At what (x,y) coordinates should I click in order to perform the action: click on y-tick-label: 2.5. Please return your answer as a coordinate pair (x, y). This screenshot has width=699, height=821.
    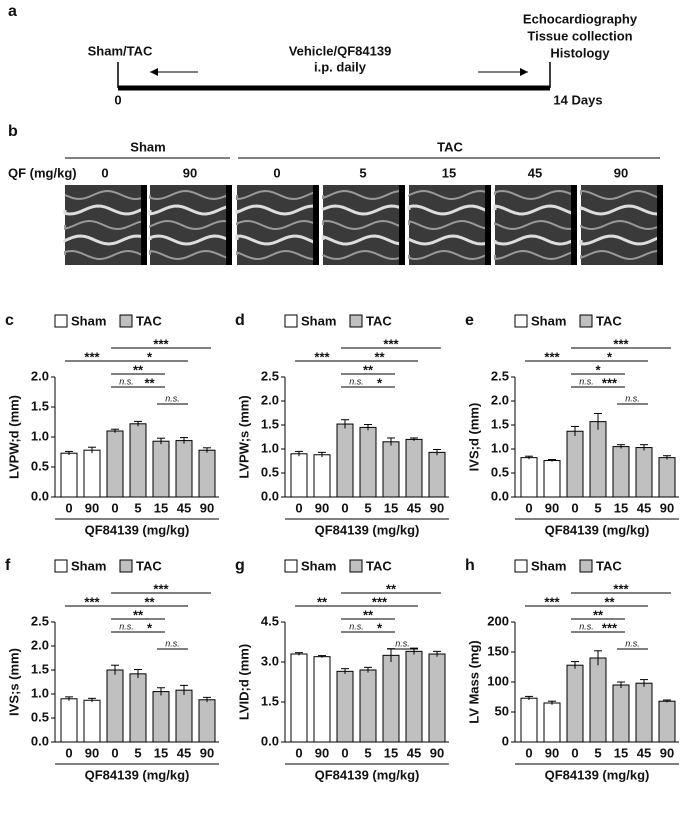
    Looking at the image, I should click on (40, 620).